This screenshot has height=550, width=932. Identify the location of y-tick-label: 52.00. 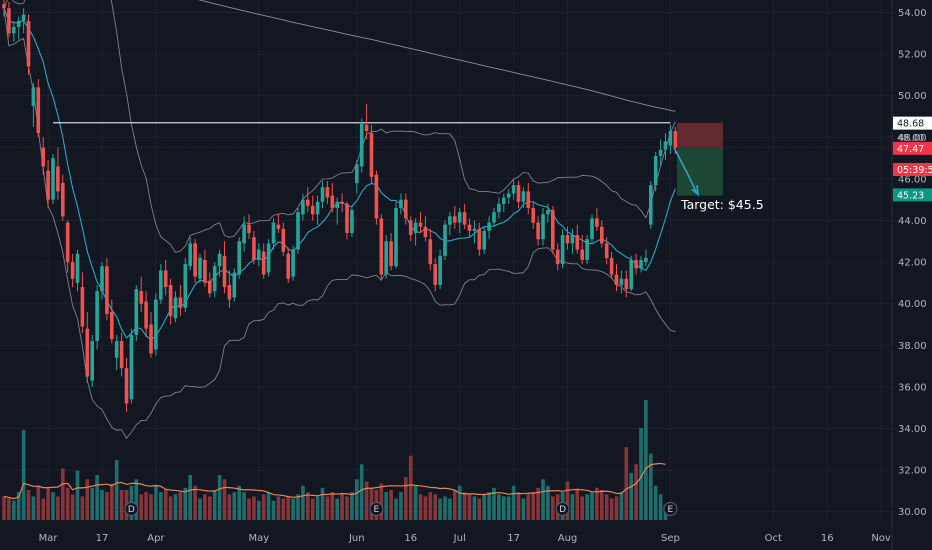
(912, 55).